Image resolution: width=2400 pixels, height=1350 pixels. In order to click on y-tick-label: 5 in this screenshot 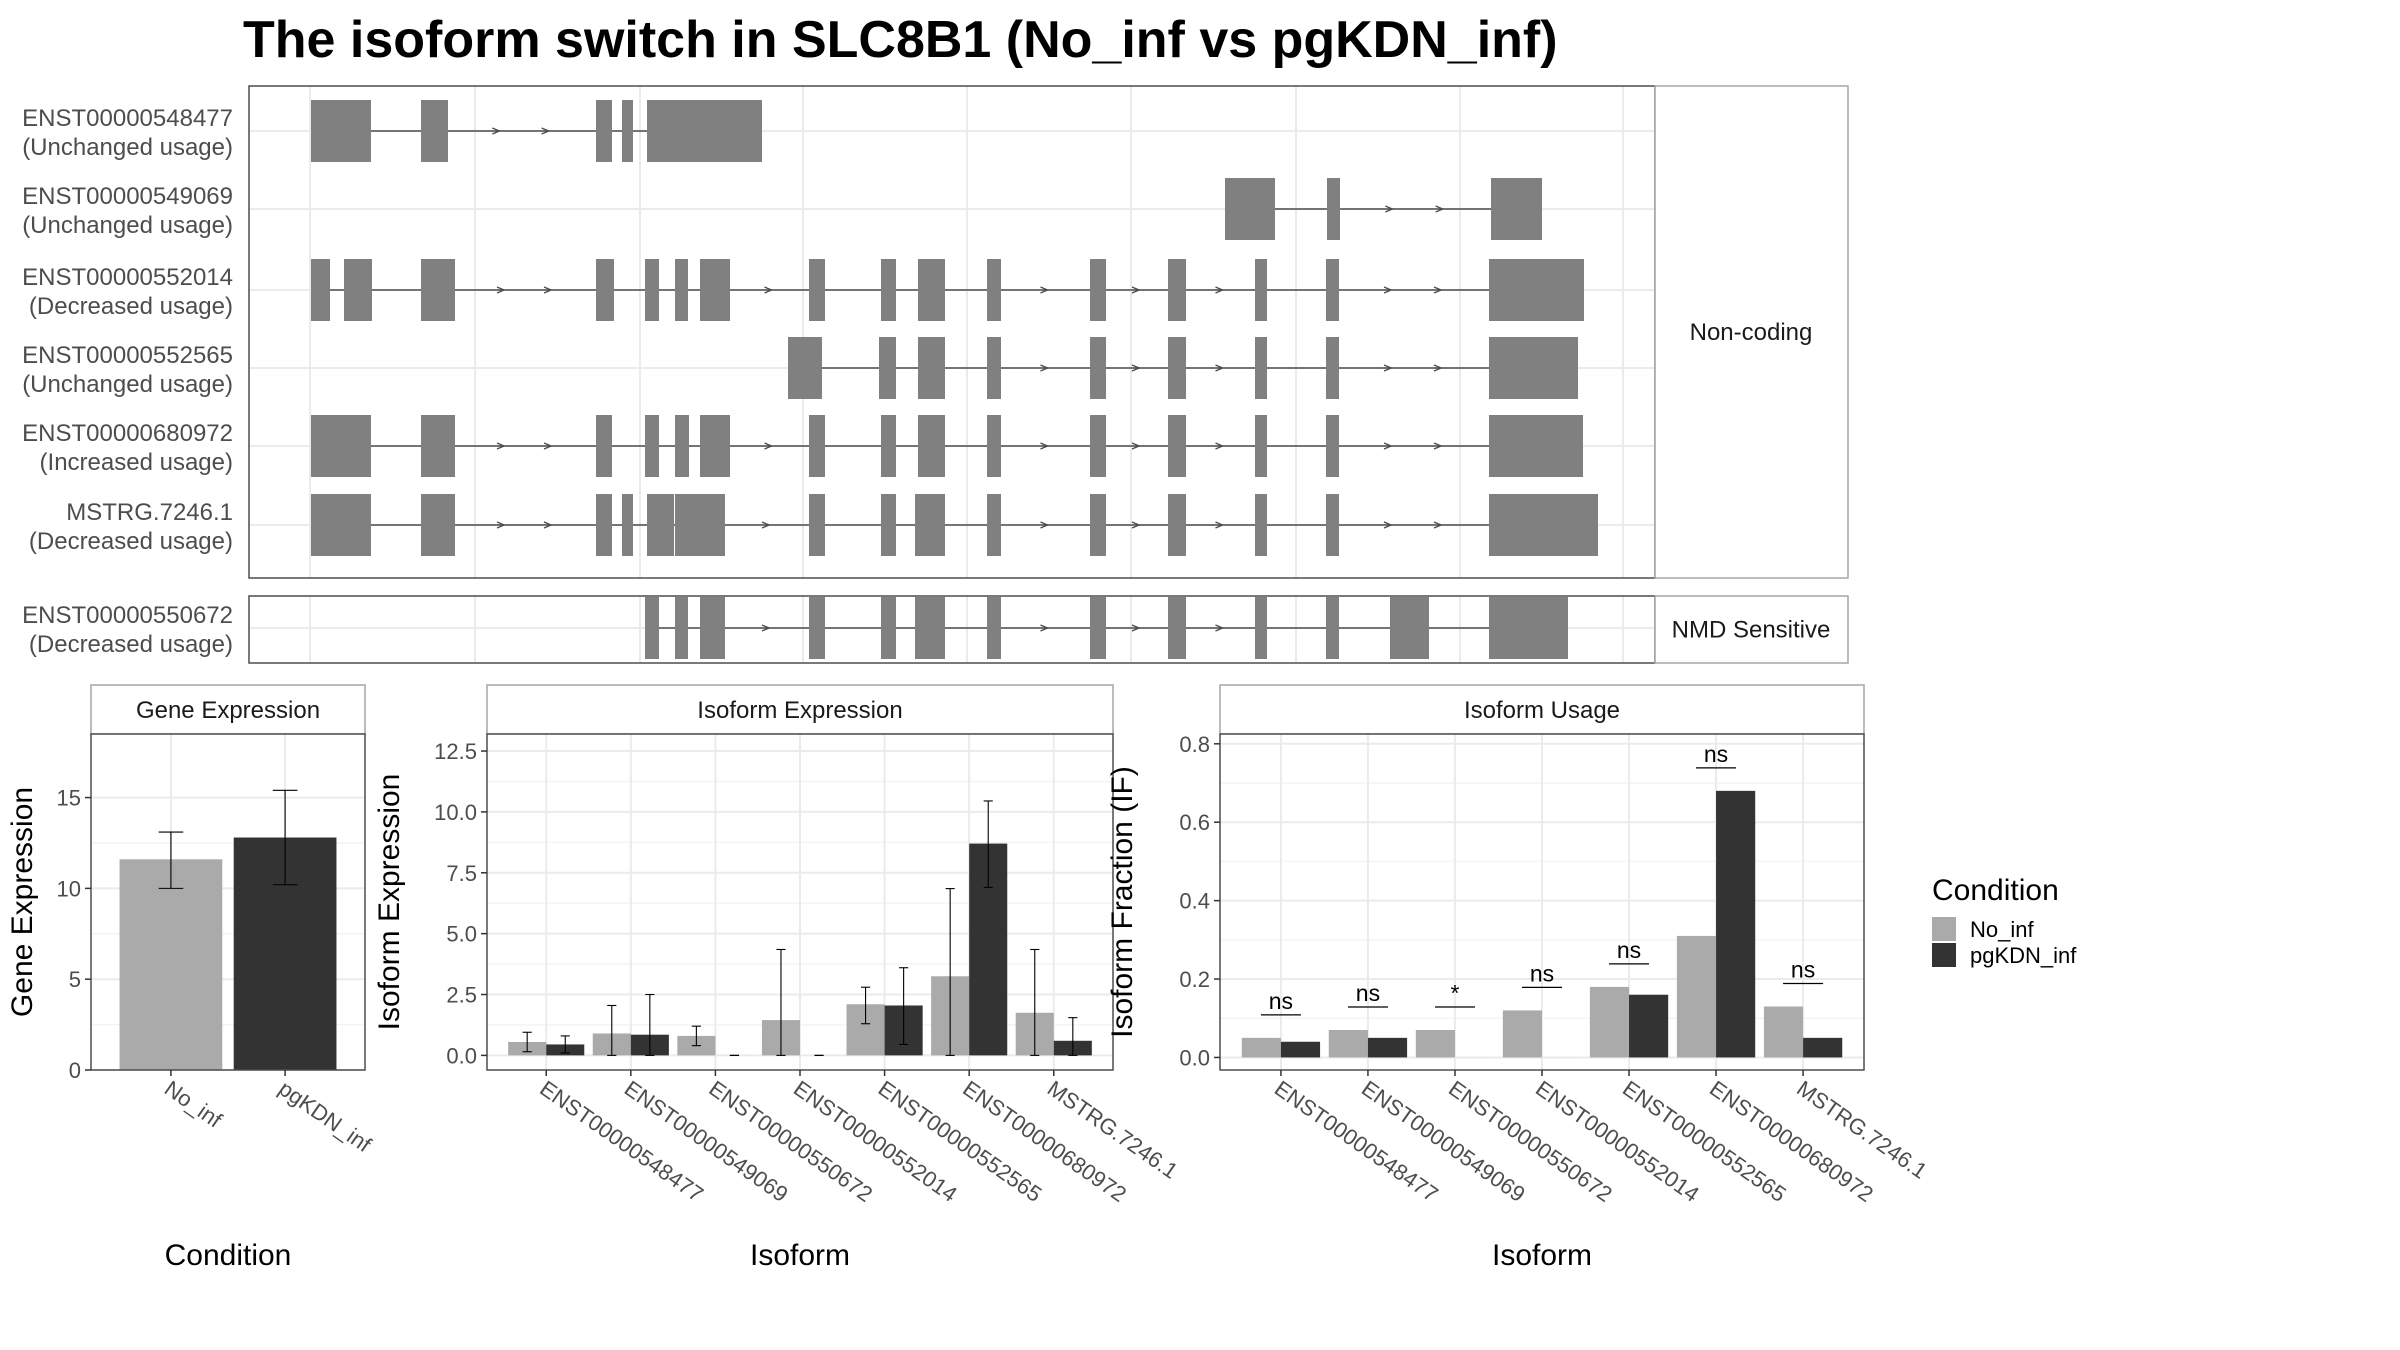, I will do `click(75, 979)`.